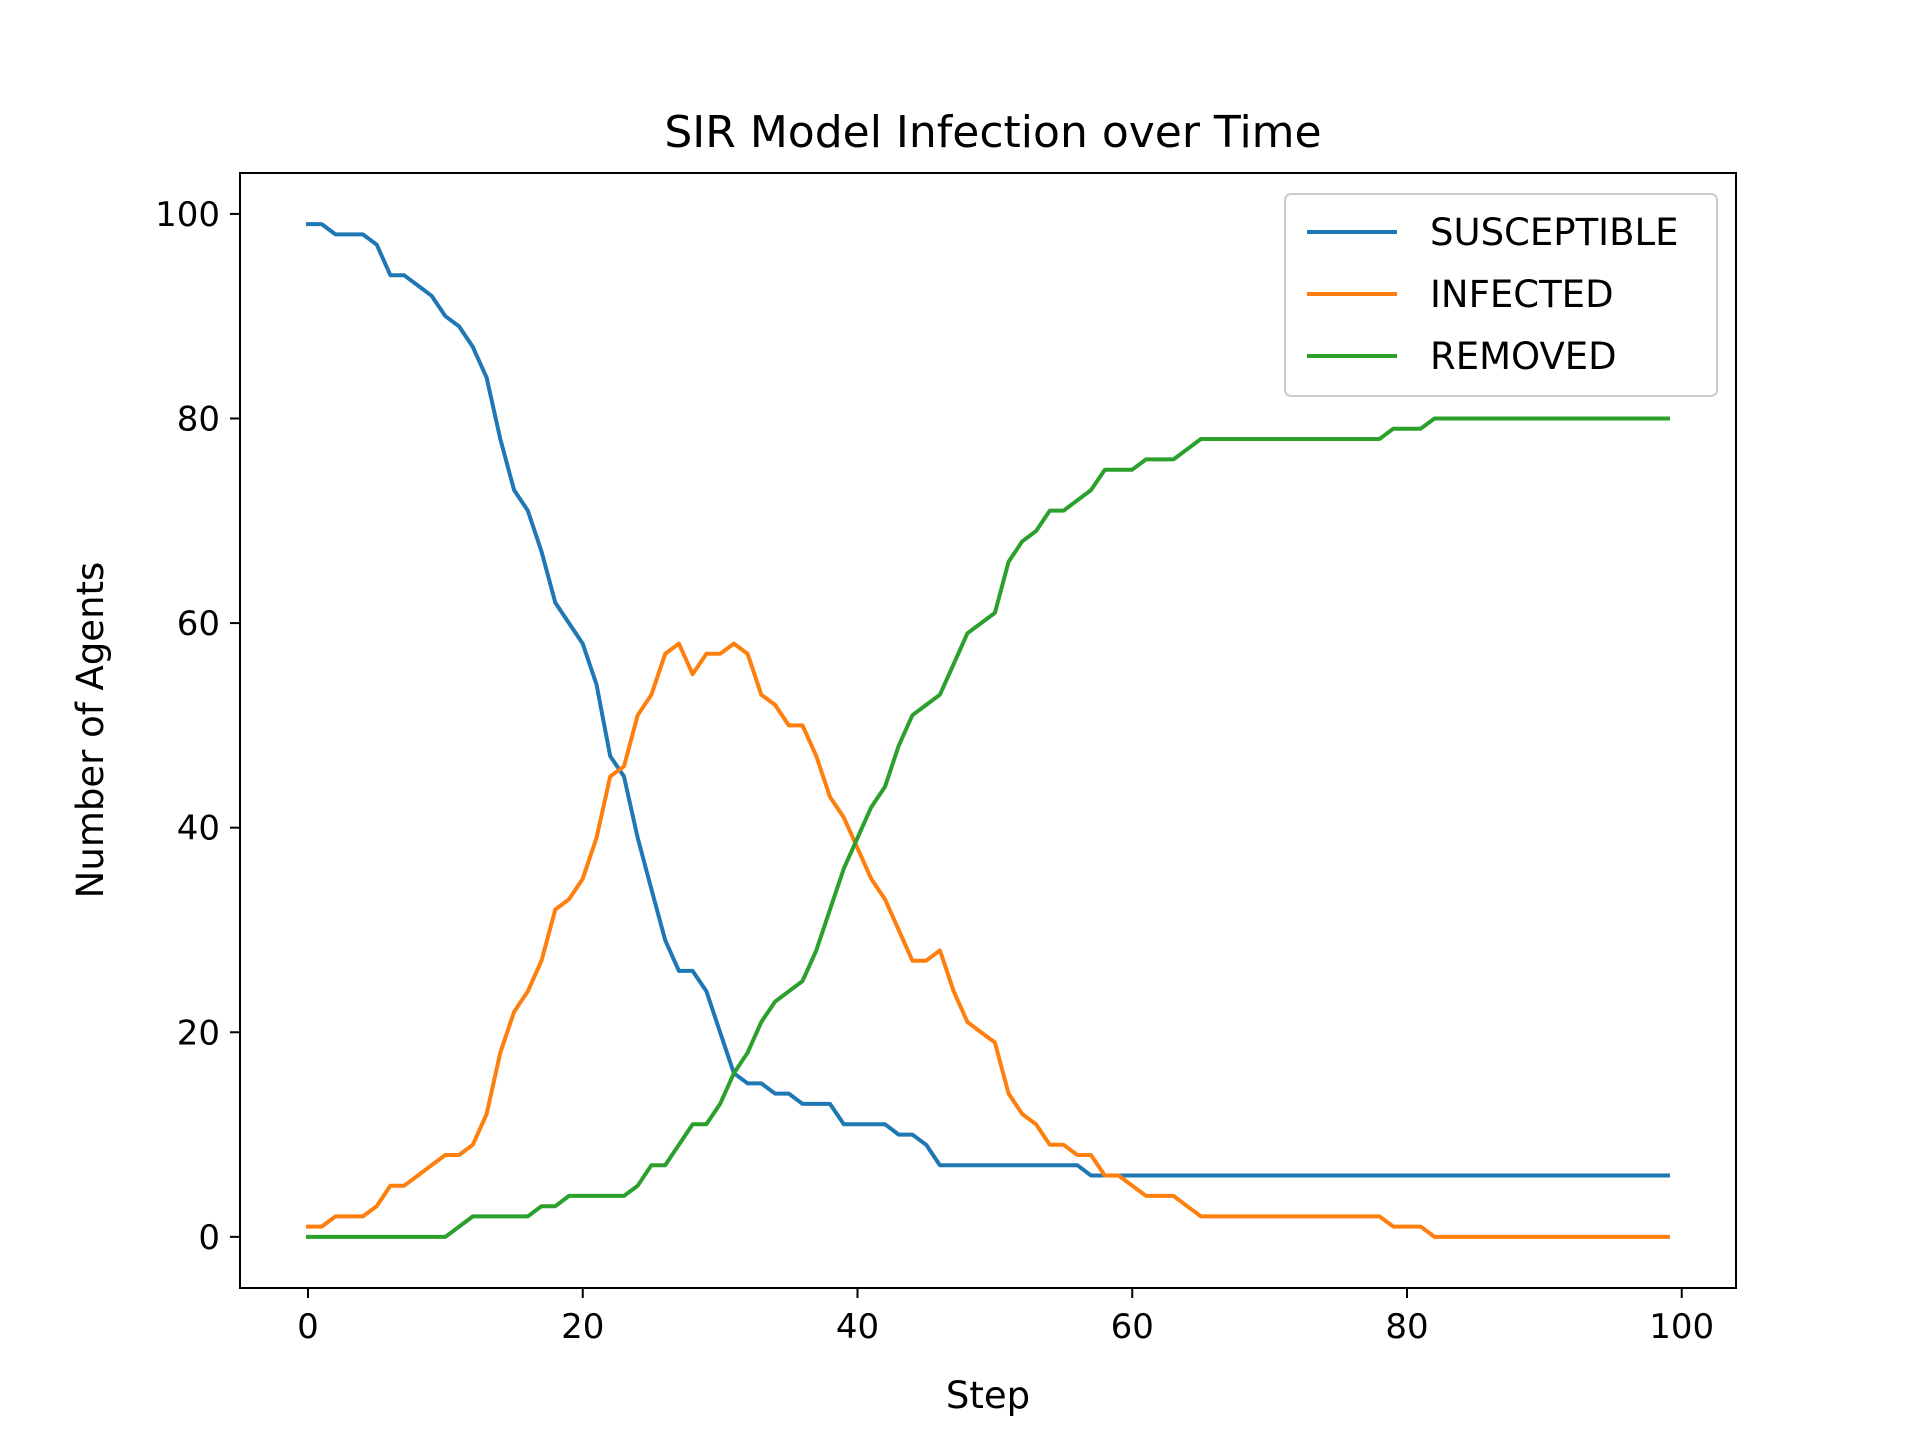 Image resolution: width=1920 pixels, height=1440 pixels. Describe the element at coordinates (197, 726) in the screenshot. I see `y-axis: 0 20 40 60 80 100` at that location.